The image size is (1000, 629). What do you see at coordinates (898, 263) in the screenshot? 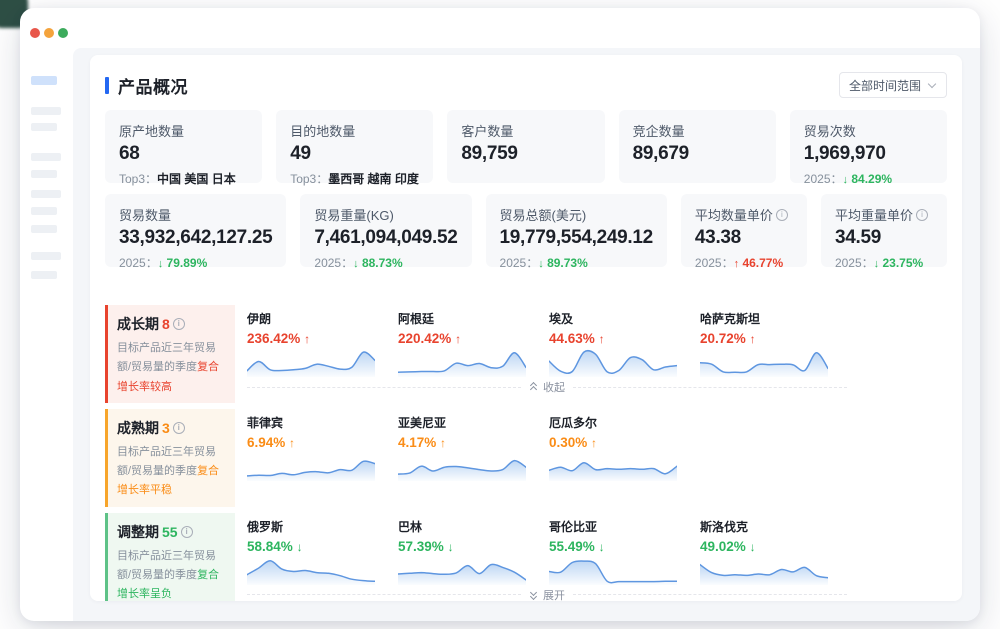
I see `trend-indicator: ↓ 23.75%` at bounding box center [898, 263].